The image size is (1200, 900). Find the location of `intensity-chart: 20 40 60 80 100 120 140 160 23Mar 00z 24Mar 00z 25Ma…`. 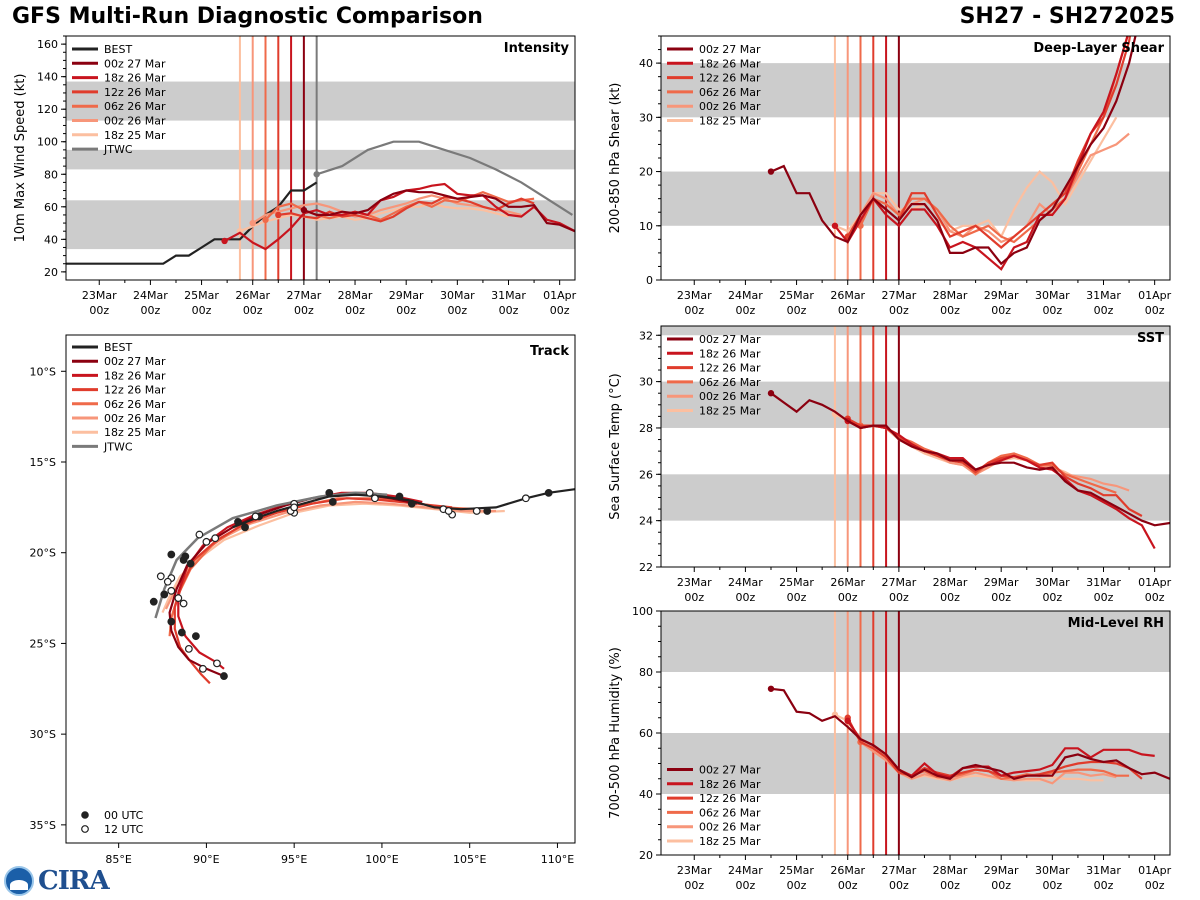

intensity-chart: 20 40 60 80 100 120 140 160 23Mar 00z 24Mar 00z 25Ma… is located at coordinates (295, 176).